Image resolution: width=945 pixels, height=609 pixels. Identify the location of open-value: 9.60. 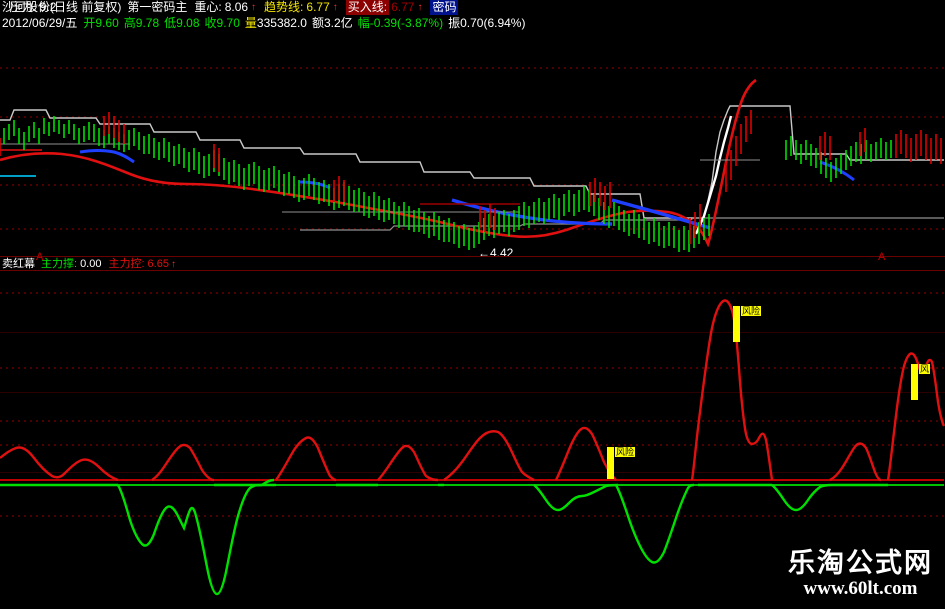
(107, 23).